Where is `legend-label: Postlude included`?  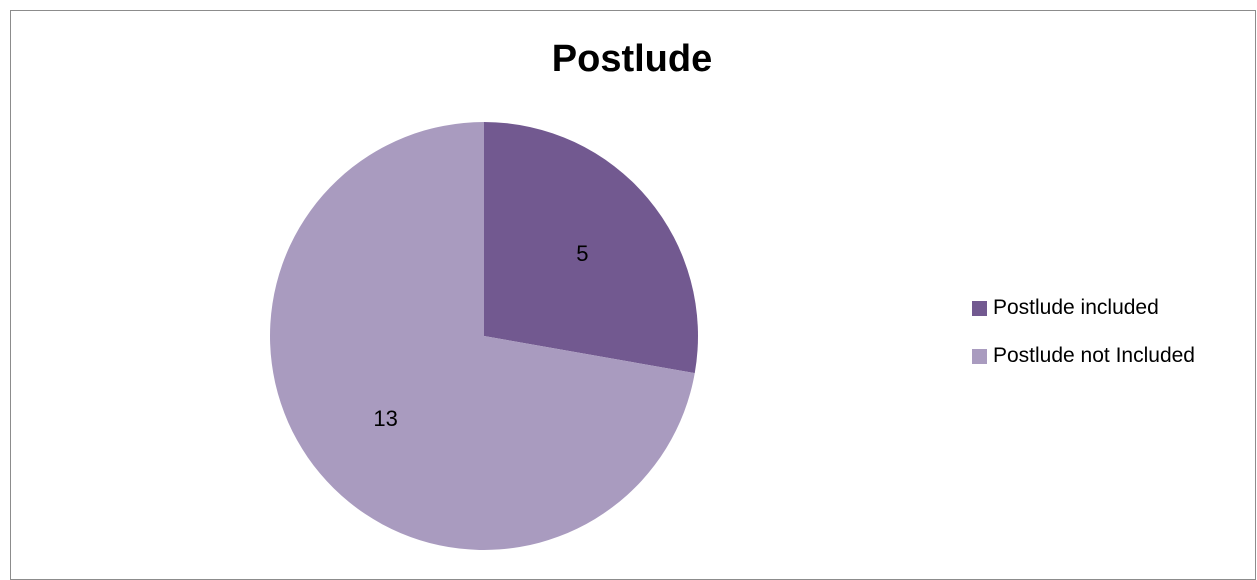 legend-label: Postlude included is located at coordinates (1076, 307).